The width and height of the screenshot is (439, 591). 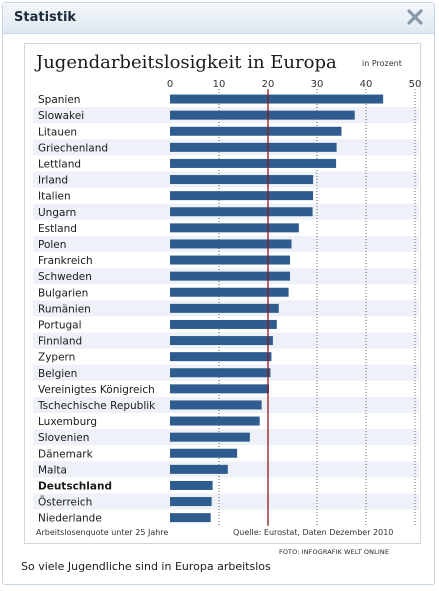 What do you see at coordinates (268, 84) in the screenshot?
I see `x-tick-label: 20` at bounding box center [268, 84].